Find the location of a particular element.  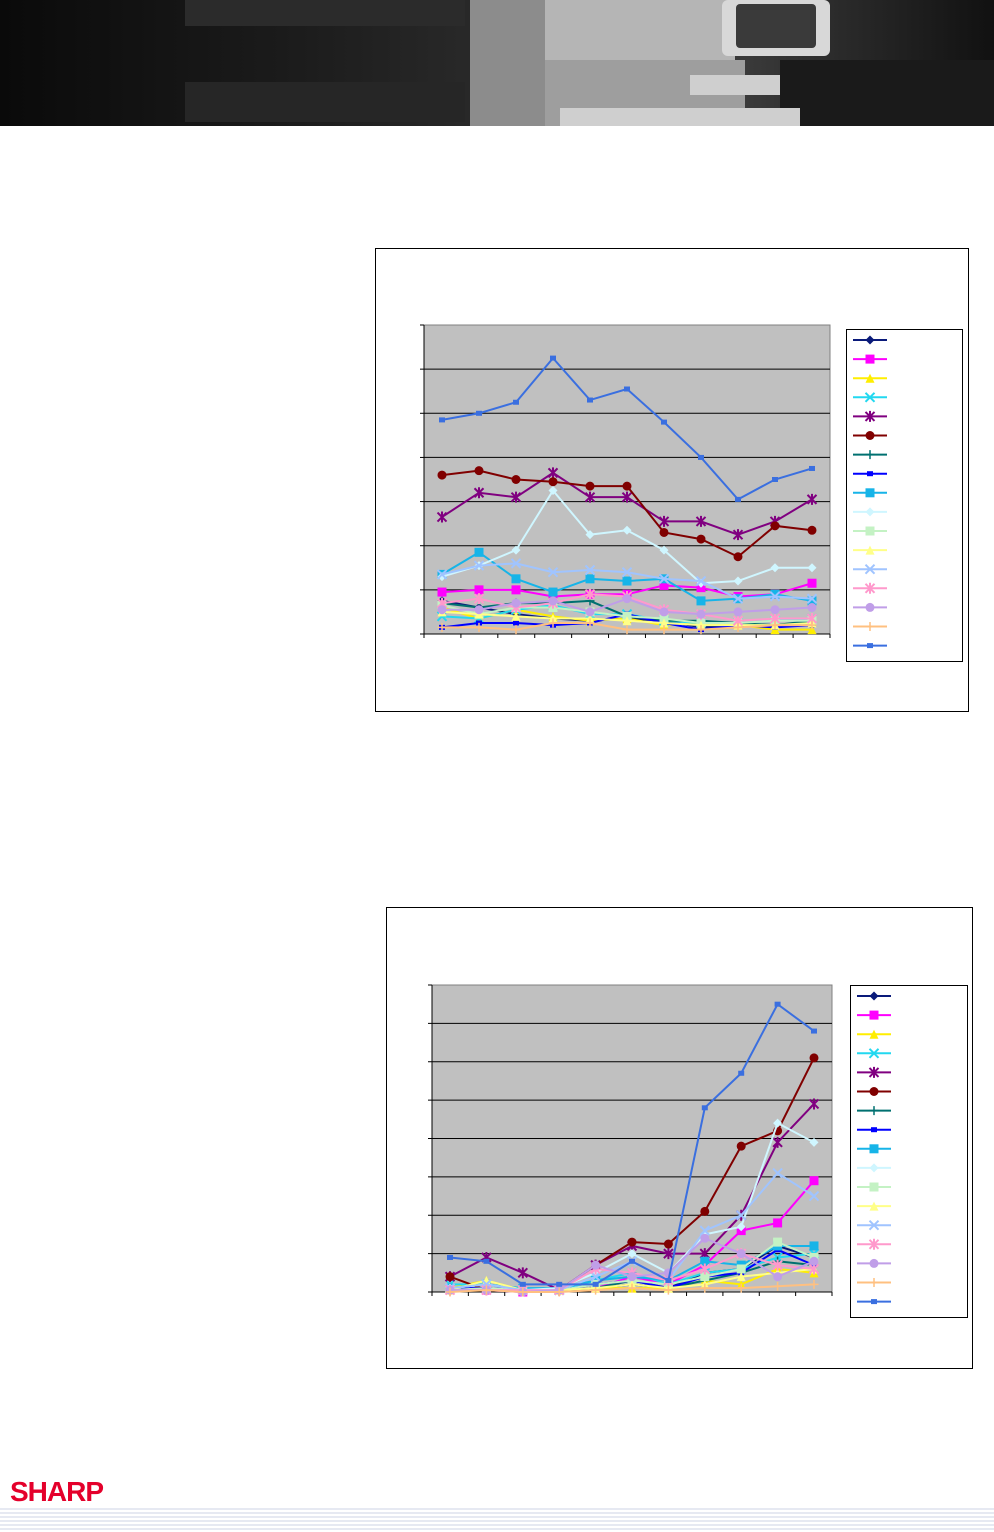

header-banner-image is located at coordinates (497, 63).